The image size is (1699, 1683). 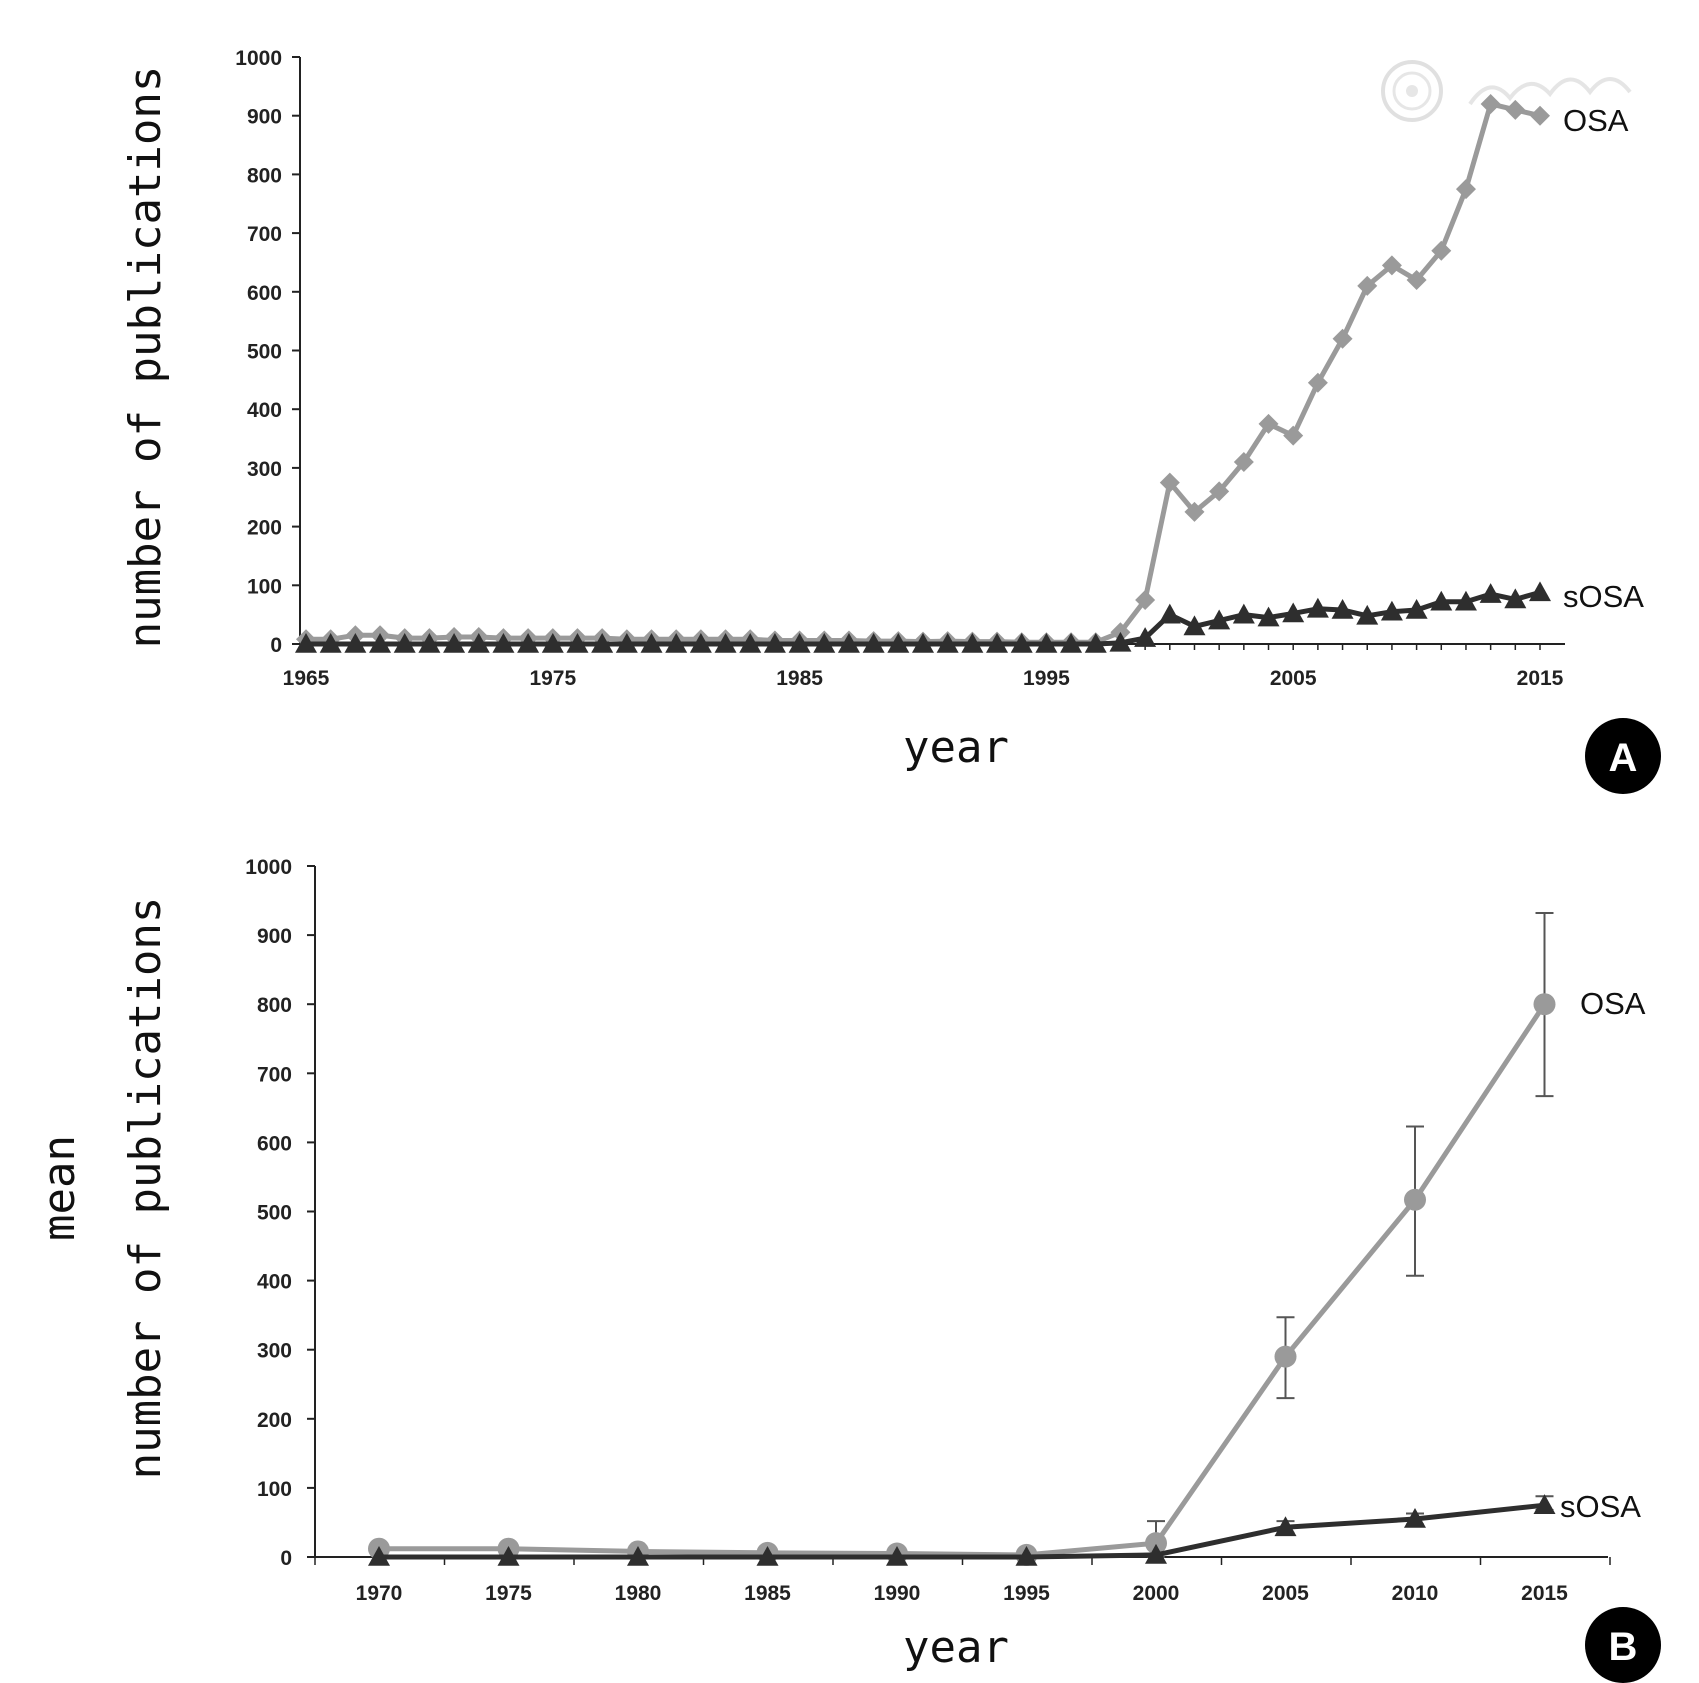 I want to click on panel-b-y-tick-label: 100, so click(x=274, y=1489).